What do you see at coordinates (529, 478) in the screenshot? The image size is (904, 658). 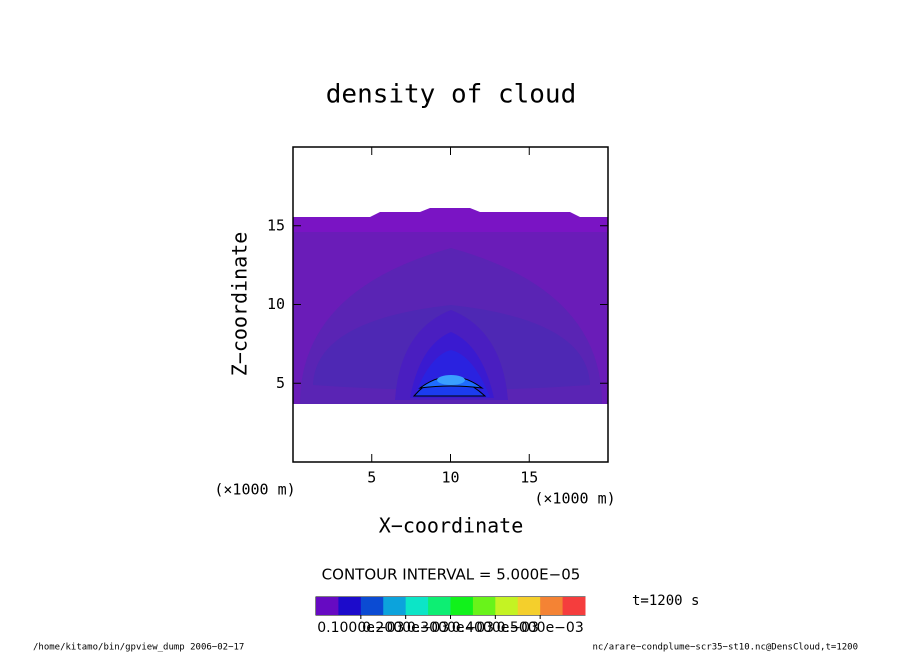 I see `x-tick-label: 15` at bounding box center [529, 478].